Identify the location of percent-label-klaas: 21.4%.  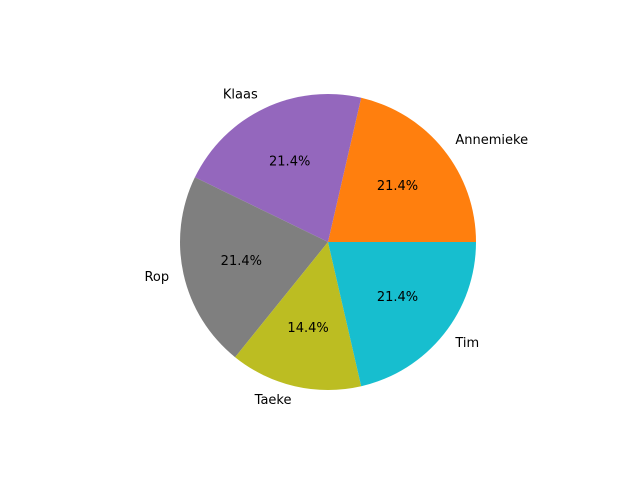
(289, 161).